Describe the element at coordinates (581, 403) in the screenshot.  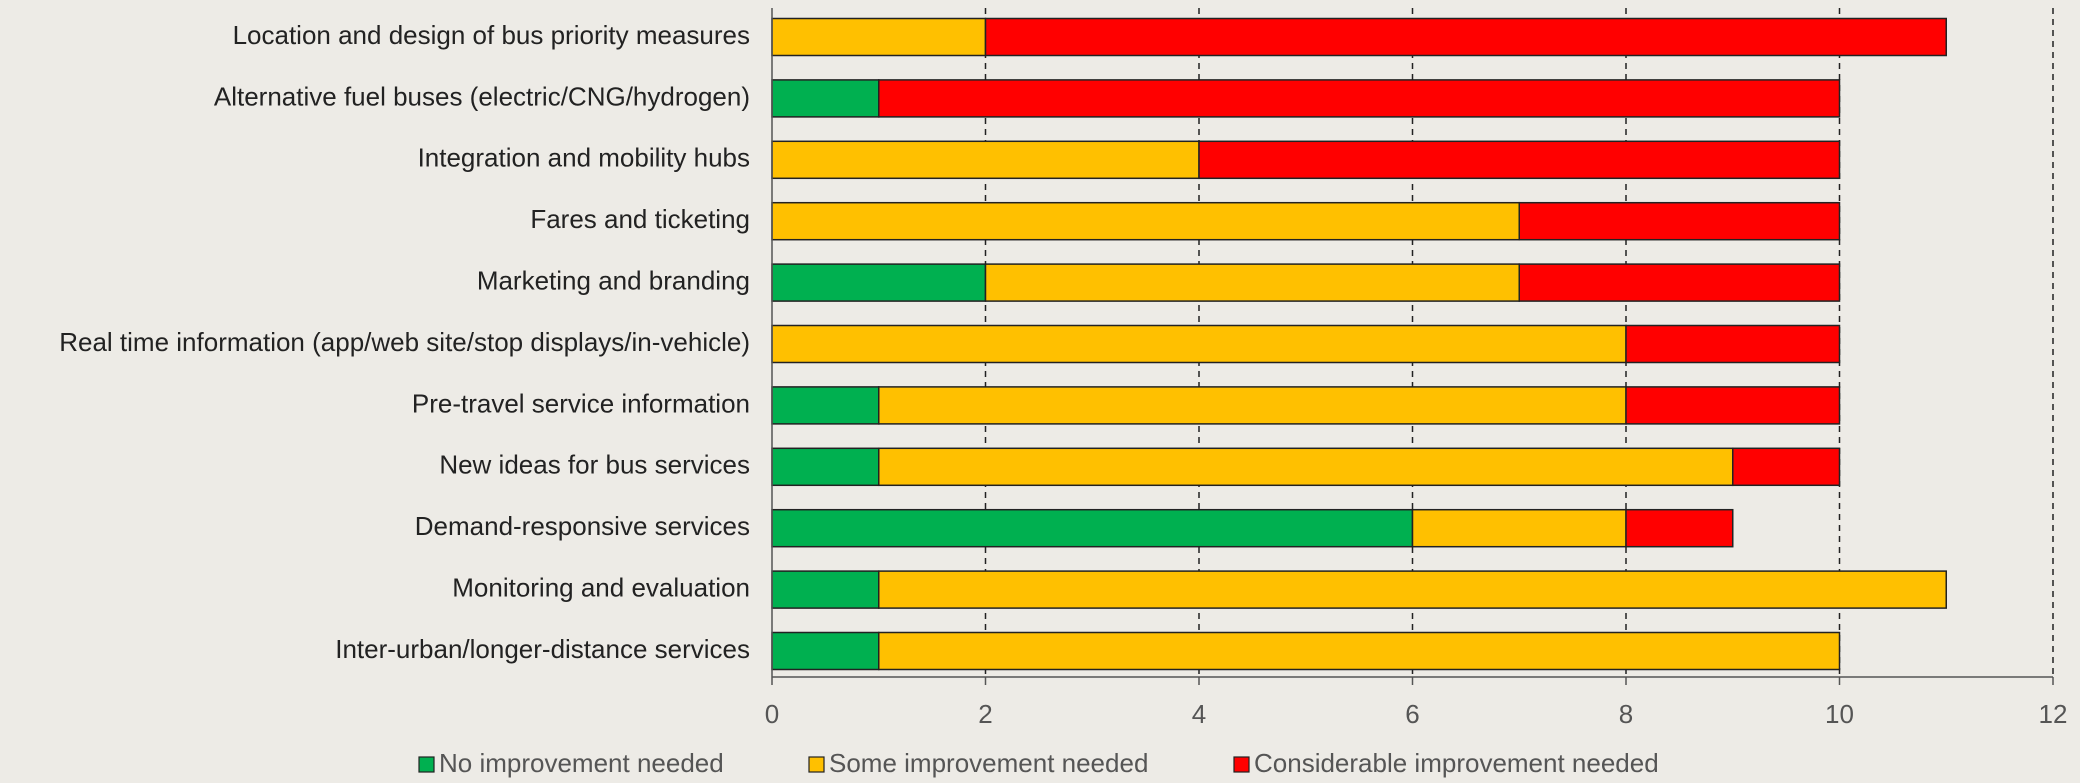
I see `y-tick-label: Pre-travel service information` at that location.